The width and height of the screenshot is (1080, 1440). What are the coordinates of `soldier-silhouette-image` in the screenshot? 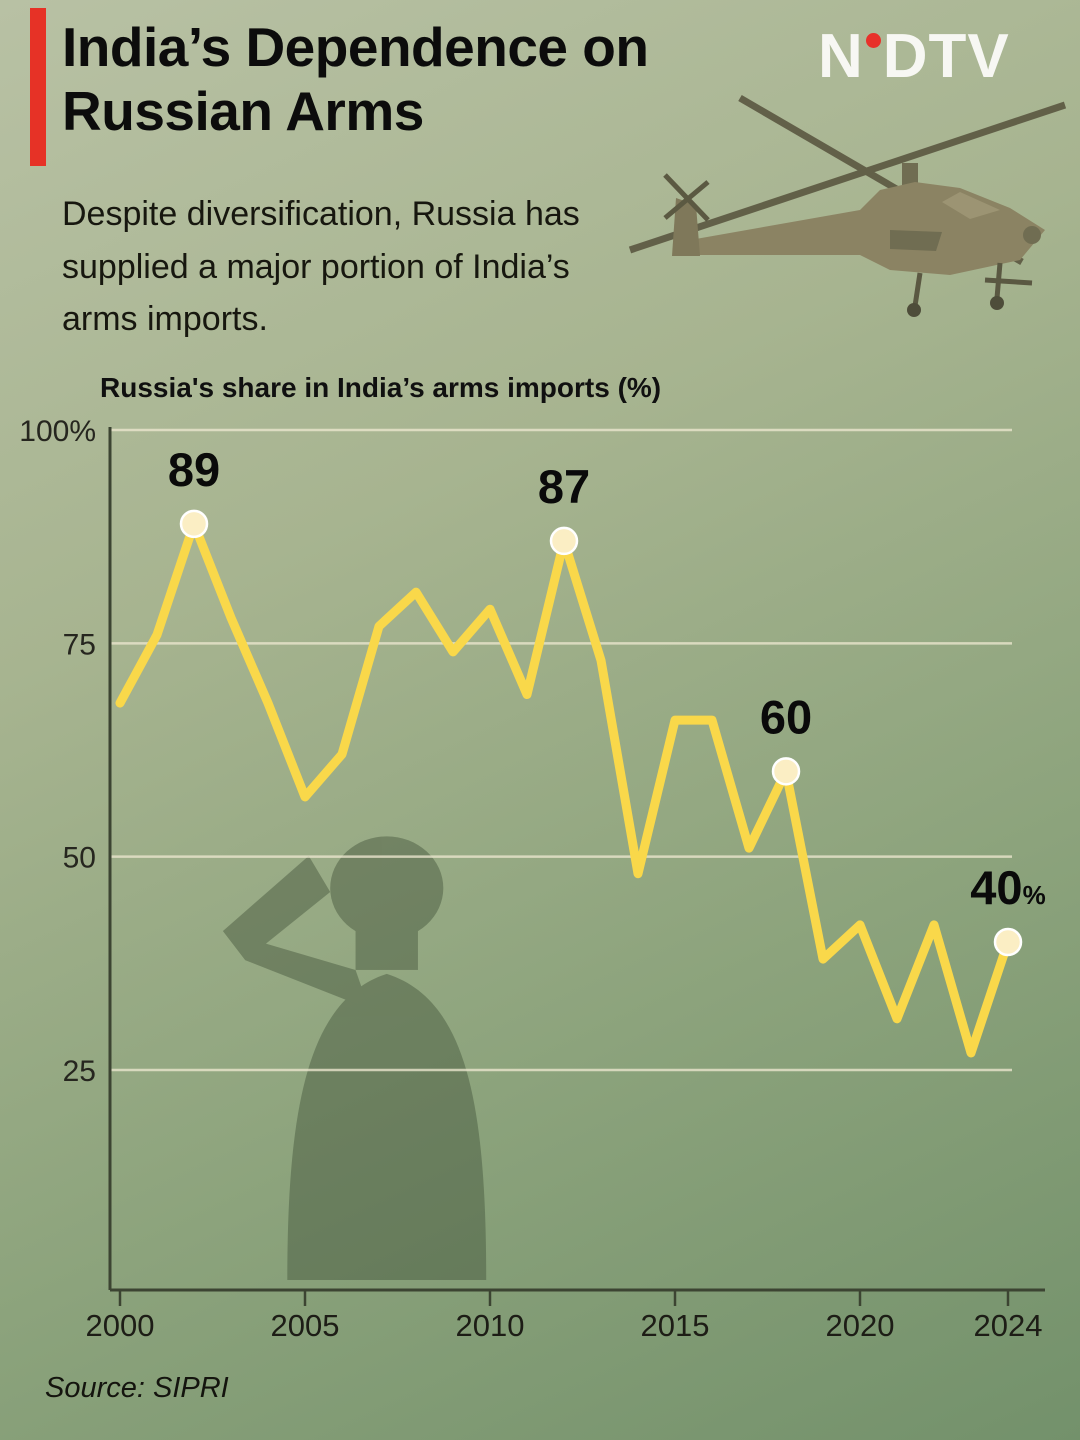 It's located at (354, 1058).